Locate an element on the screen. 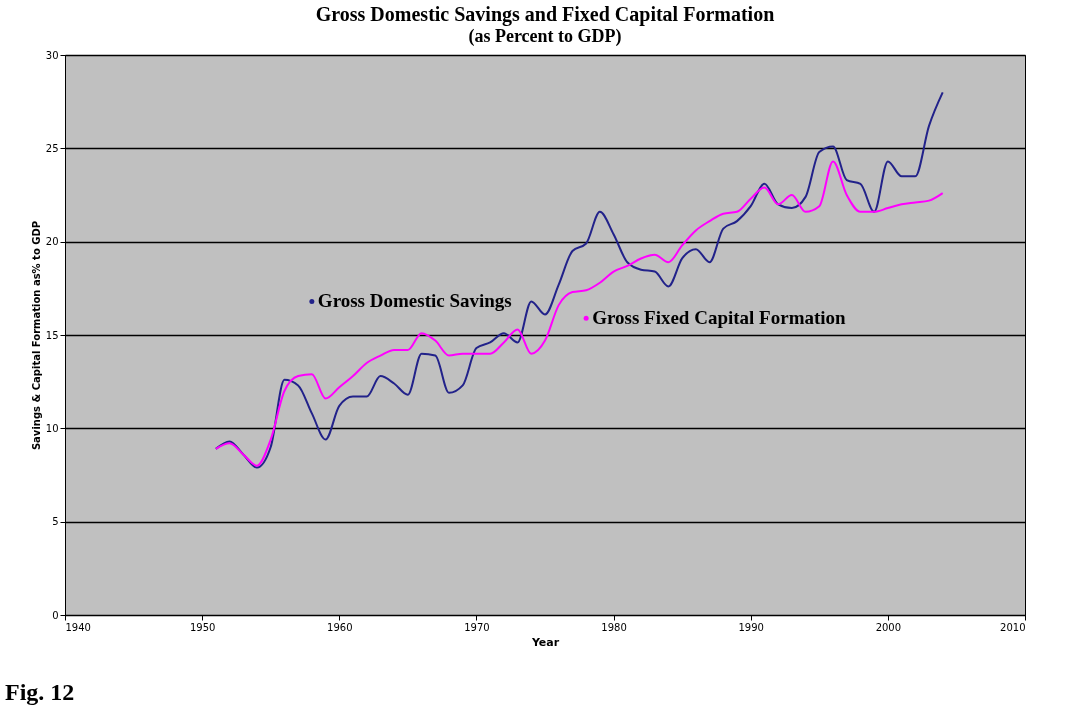 The height and width of the screenshot is (726, 1070). x-tick-label: 1970 is located at coordinates (477, 627).